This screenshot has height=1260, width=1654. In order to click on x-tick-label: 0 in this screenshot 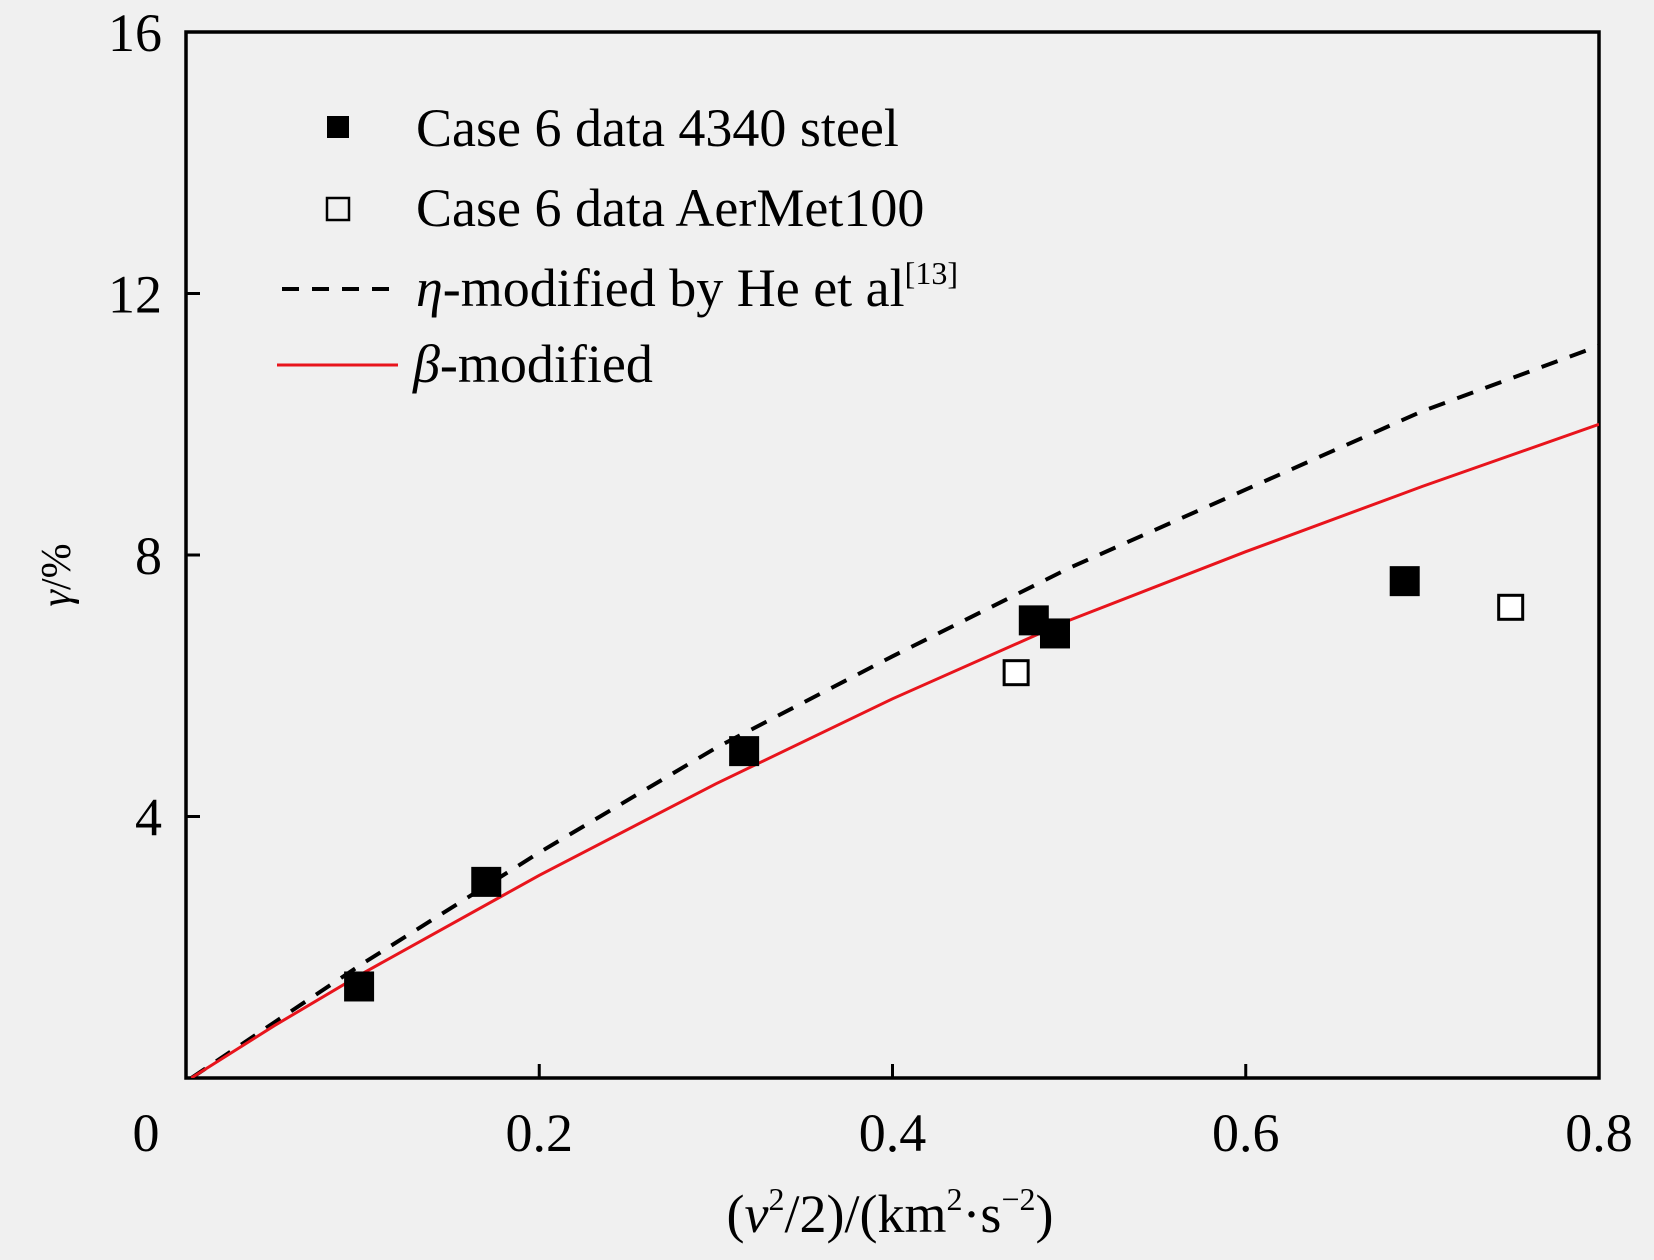, I will do `click(146, 1133)`.